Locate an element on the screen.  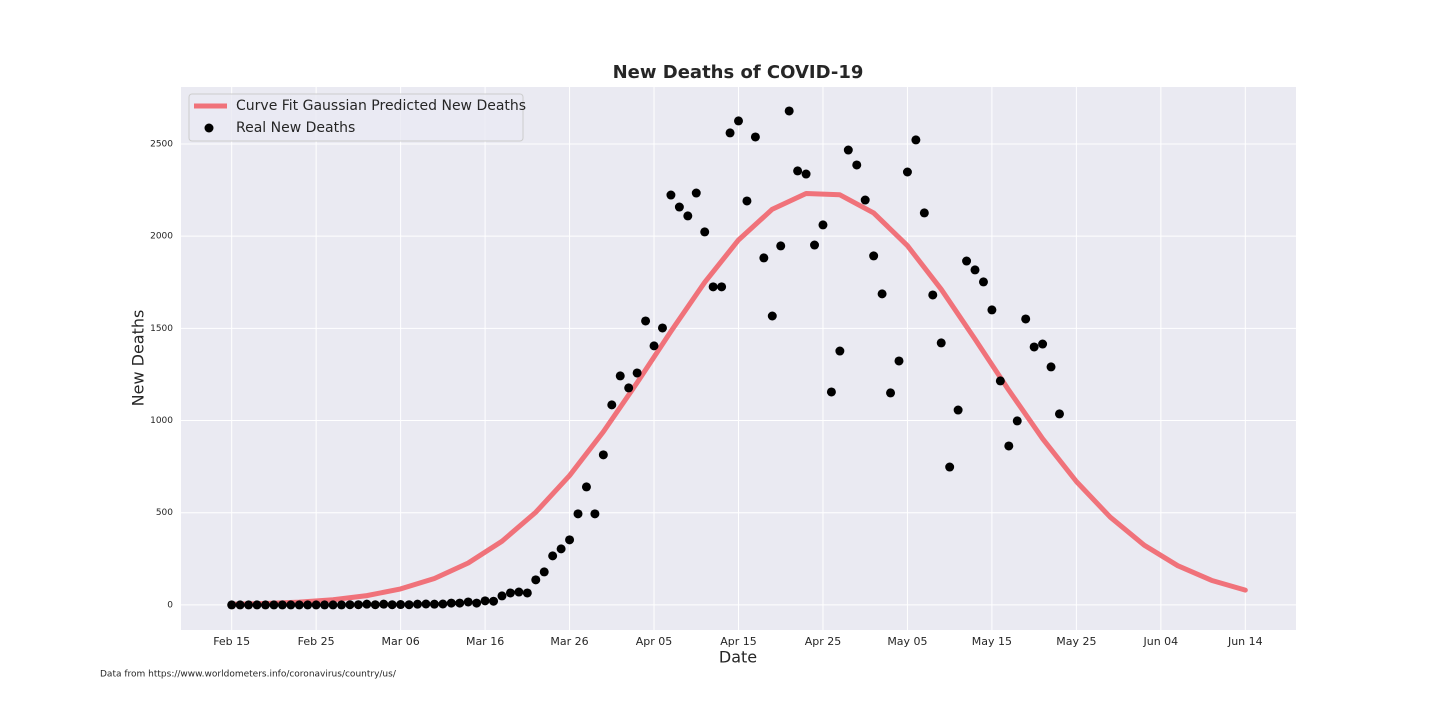
x-tick-label: Jun 14 is located at coordinates (1245, 641).